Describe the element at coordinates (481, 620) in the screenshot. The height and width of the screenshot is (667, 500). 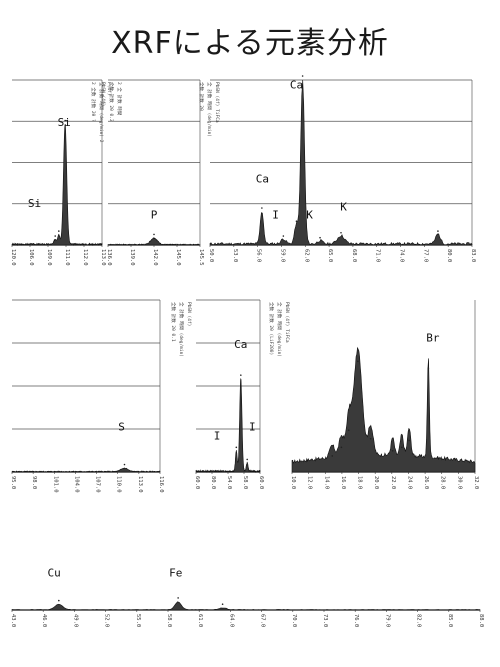
I see `x-tick-label: 88.0` at that location.